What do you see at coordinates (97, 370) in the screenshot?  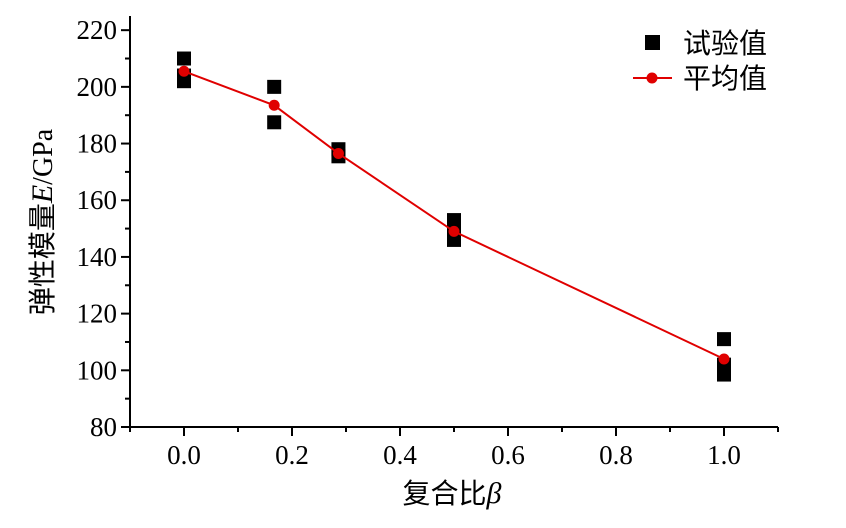 I see `y-tick-label: 100` at bounding box center [97, 370].